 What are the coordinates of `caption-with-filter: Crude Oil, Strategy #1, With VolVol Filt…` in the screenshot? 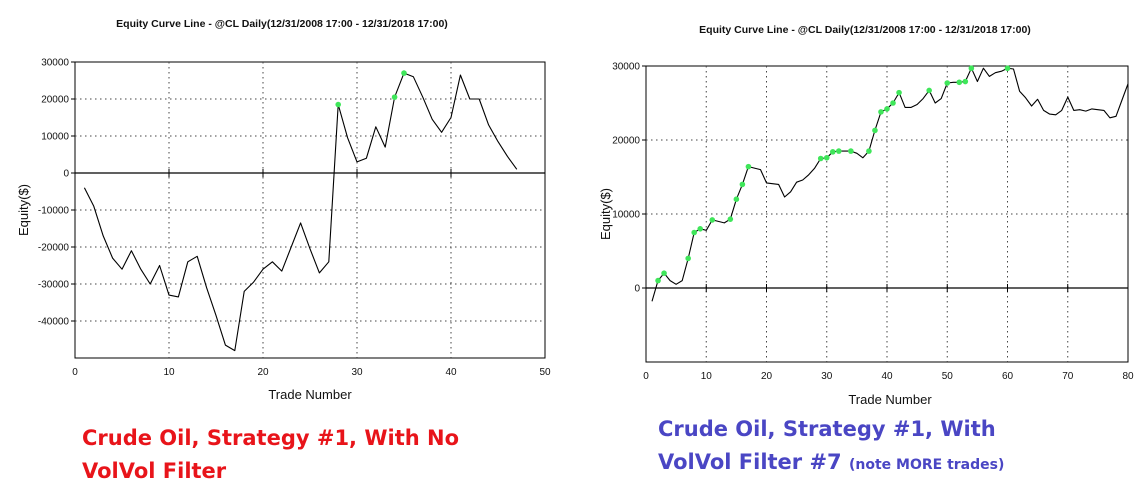 It's located at (898, 447).